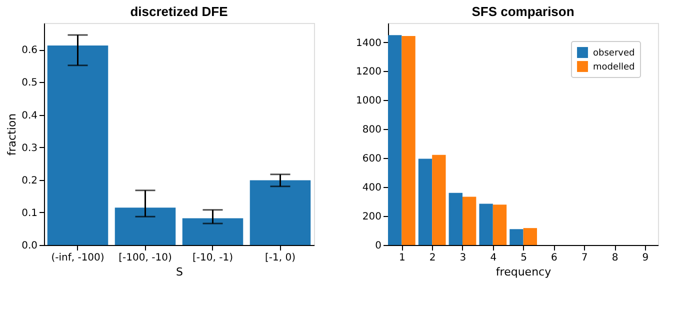  What do you see at coordinates (554, 258) in the screenshot?
I see `x-tick-label: 6` at bounding box center [554, 258].